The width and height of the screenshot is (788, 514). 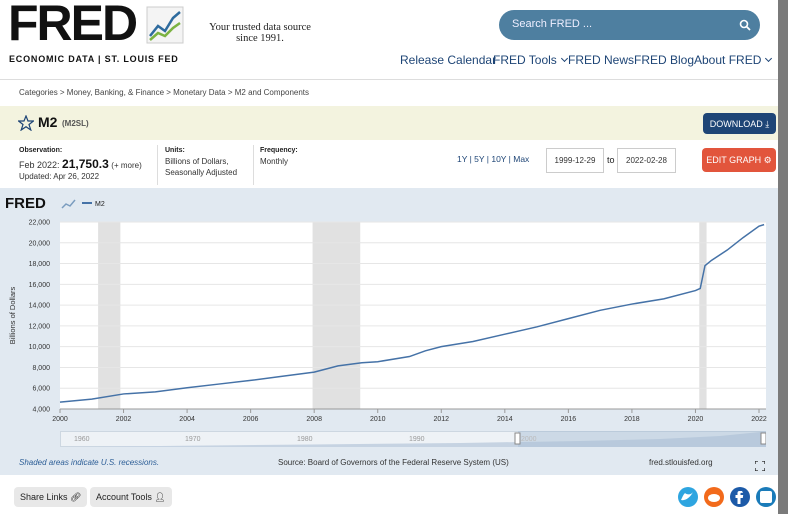 What do you see at coordinates (75, 123) in the screenshot?
I see `series-id: (M2SL)` at bounding box center [75, 123].